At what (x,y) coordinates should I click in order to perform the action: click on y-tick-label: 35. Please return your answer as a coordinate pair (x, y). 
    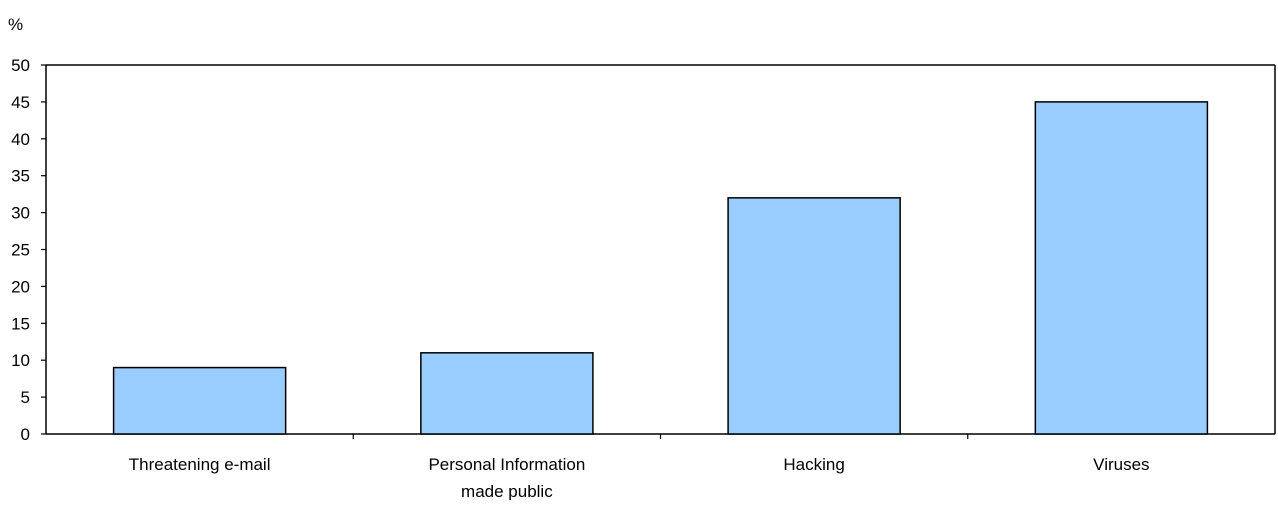
    Looking at the image, I should click on (20, 176).